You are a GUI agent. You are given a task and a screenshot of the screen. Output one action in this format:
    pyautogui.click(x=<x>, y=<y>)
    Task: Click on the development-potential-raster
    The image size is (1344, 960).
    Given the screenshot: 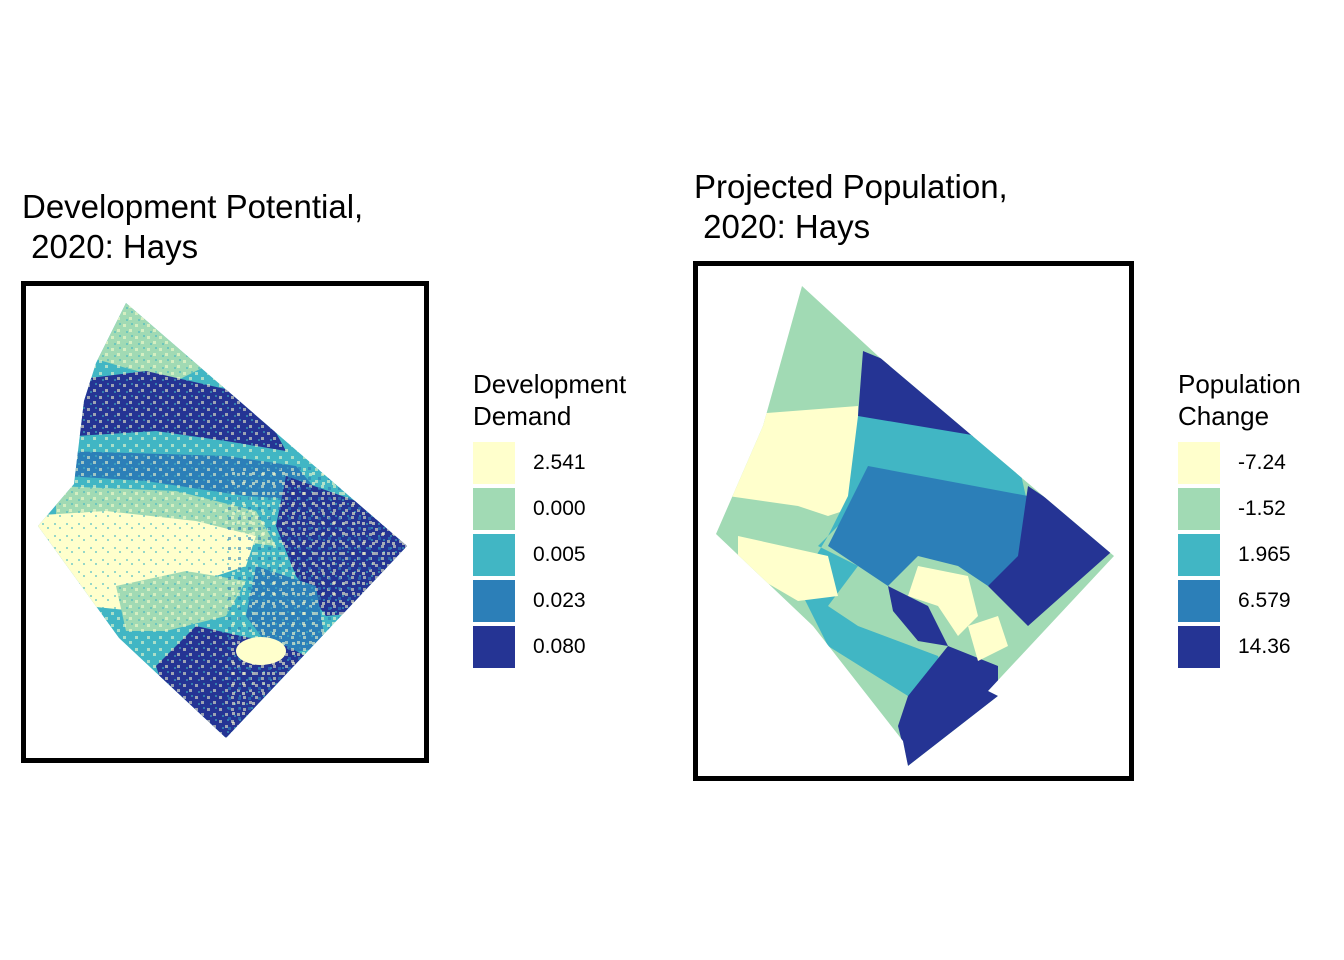 What is the action you would take?
    pyautogui.click(x=222, y=520)
    